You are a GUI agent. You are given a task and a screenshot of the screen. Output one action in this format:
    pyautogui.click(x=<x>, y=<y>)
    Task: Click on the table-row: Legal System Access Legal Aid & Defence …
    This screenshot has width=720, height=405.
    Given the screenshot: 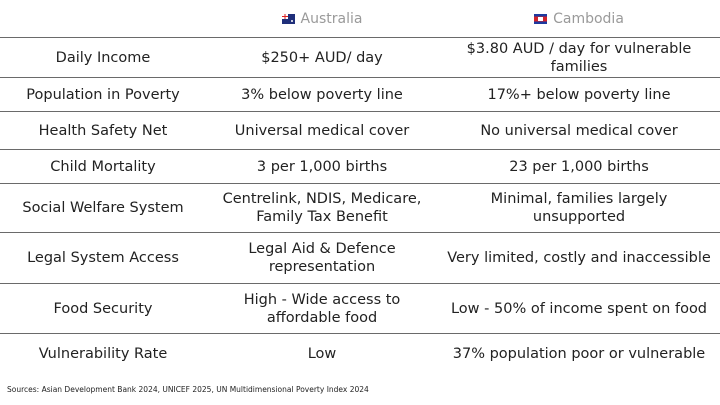 What is the action you would take?
    pyautogui.click(x=360, y=258)
    